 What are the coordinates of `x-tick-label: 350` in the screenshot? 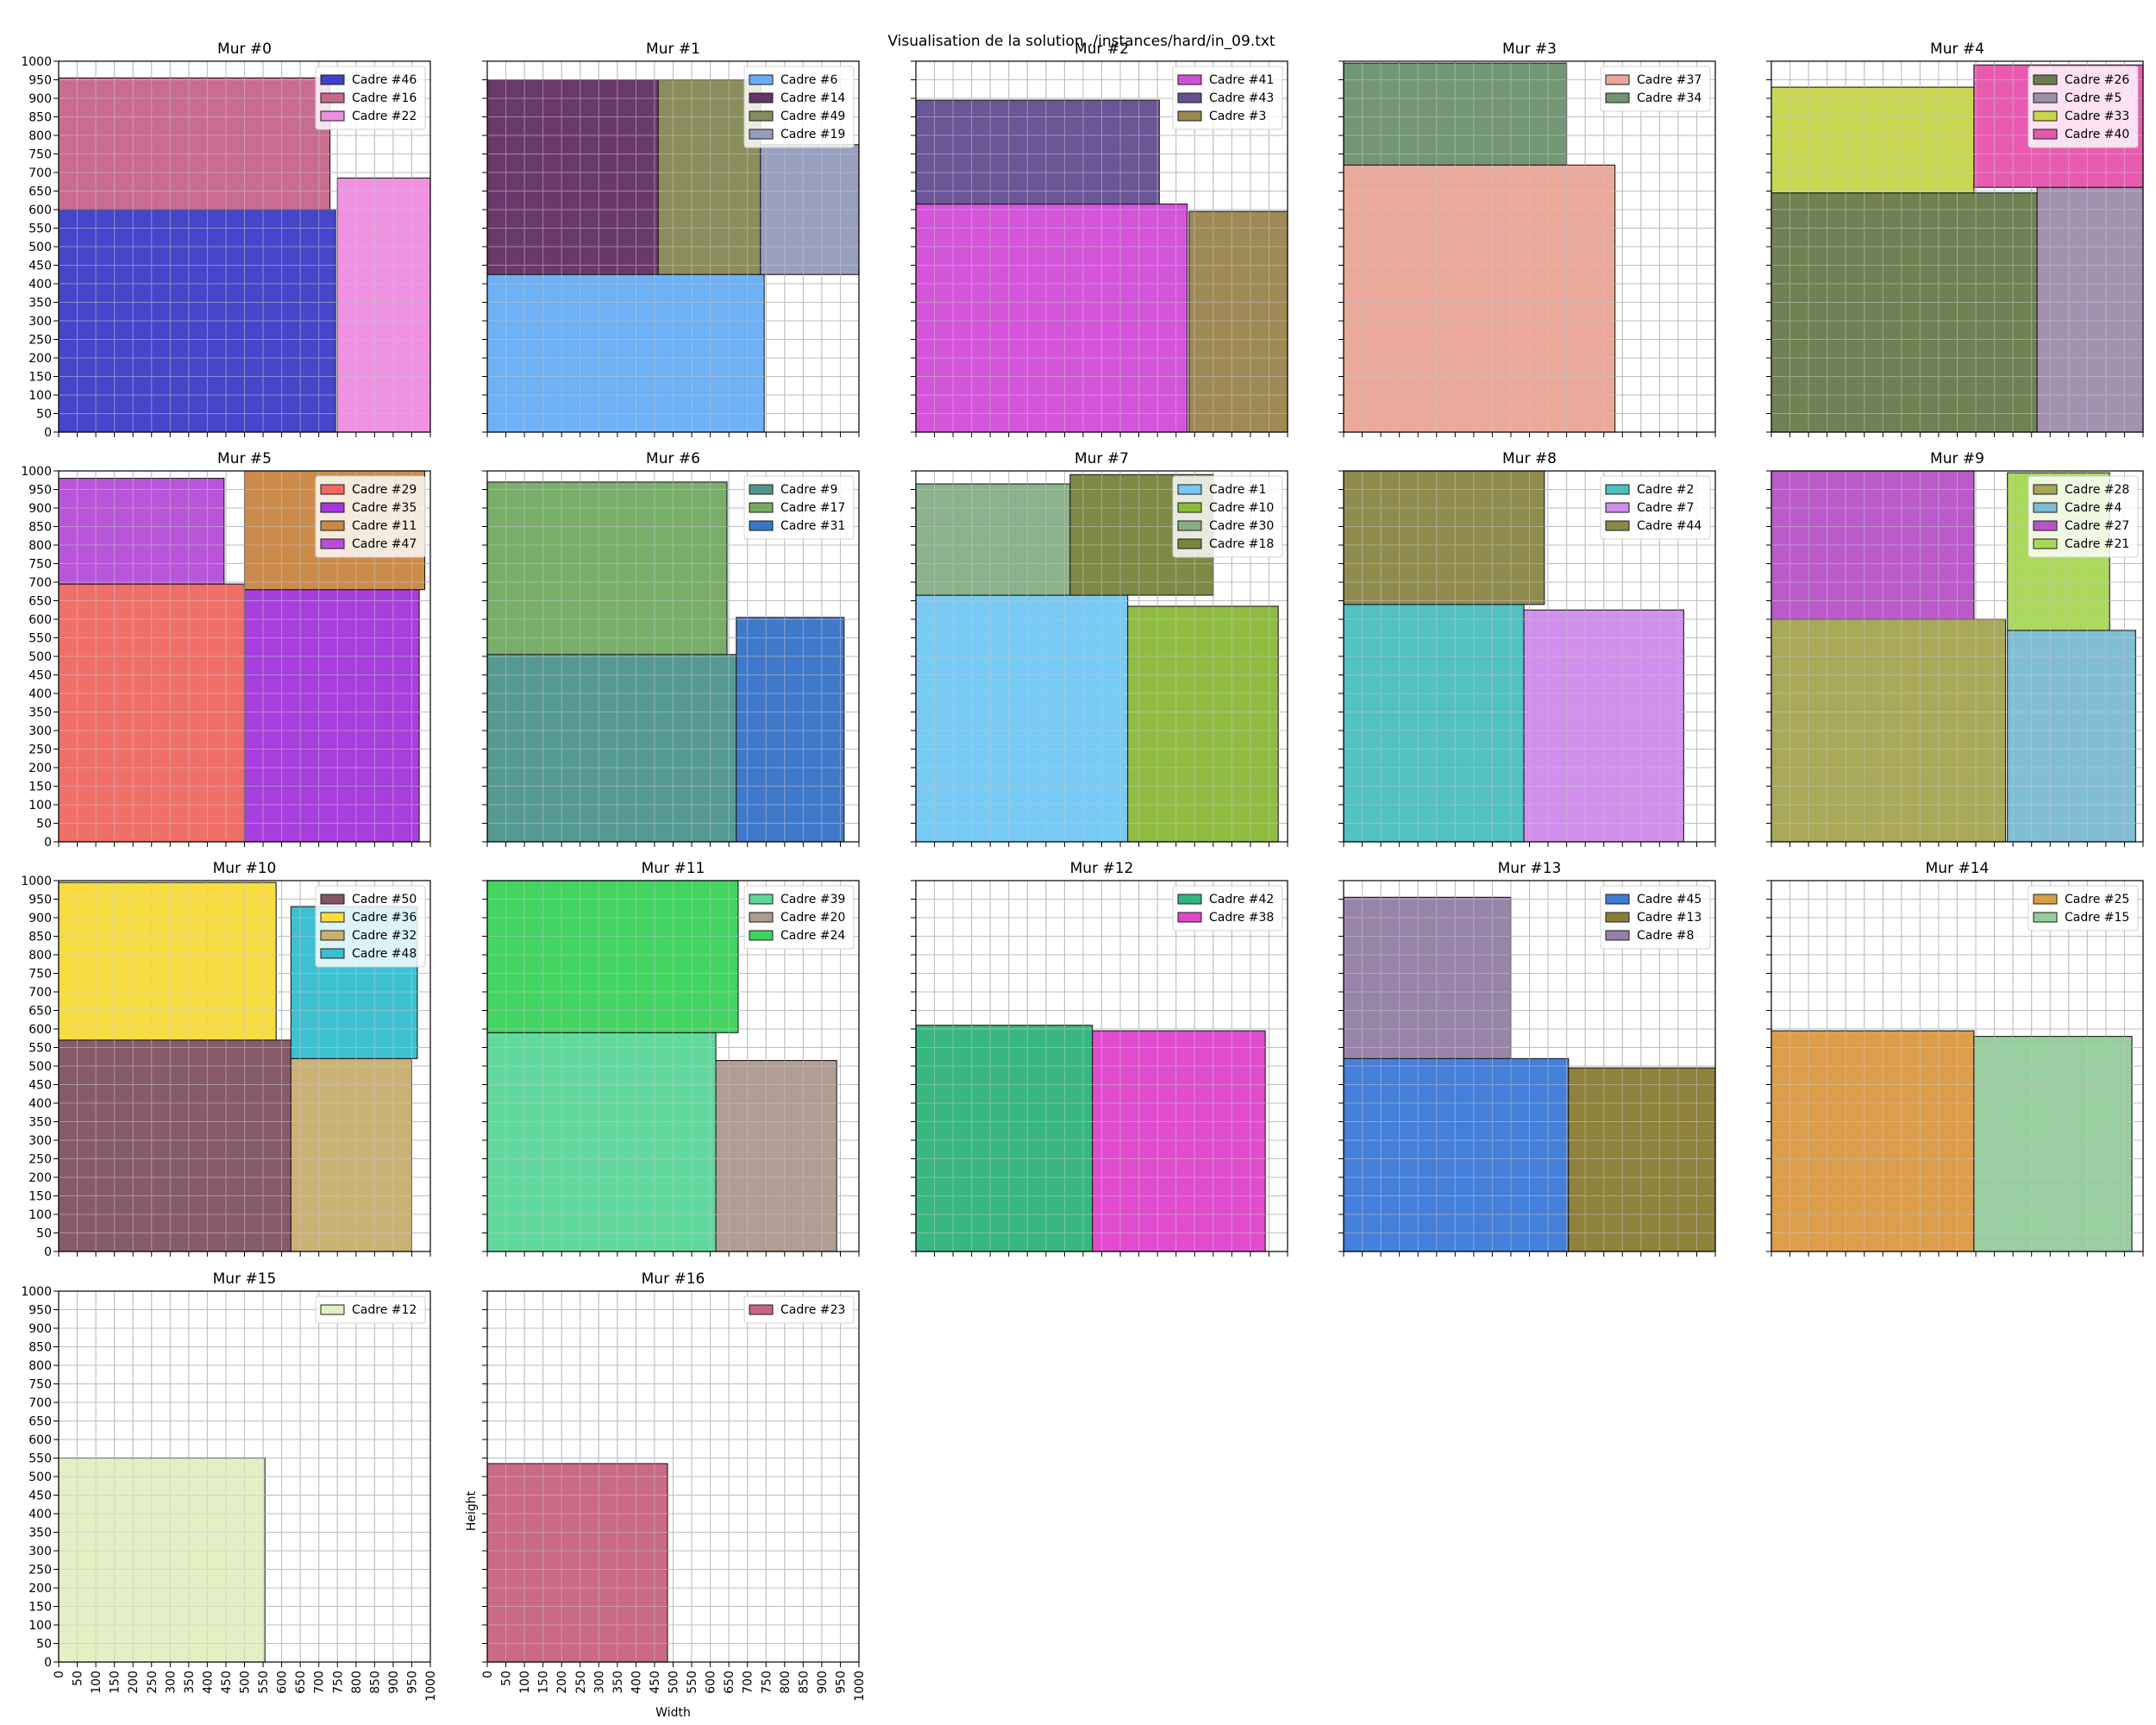 It's located at (618, 1683).